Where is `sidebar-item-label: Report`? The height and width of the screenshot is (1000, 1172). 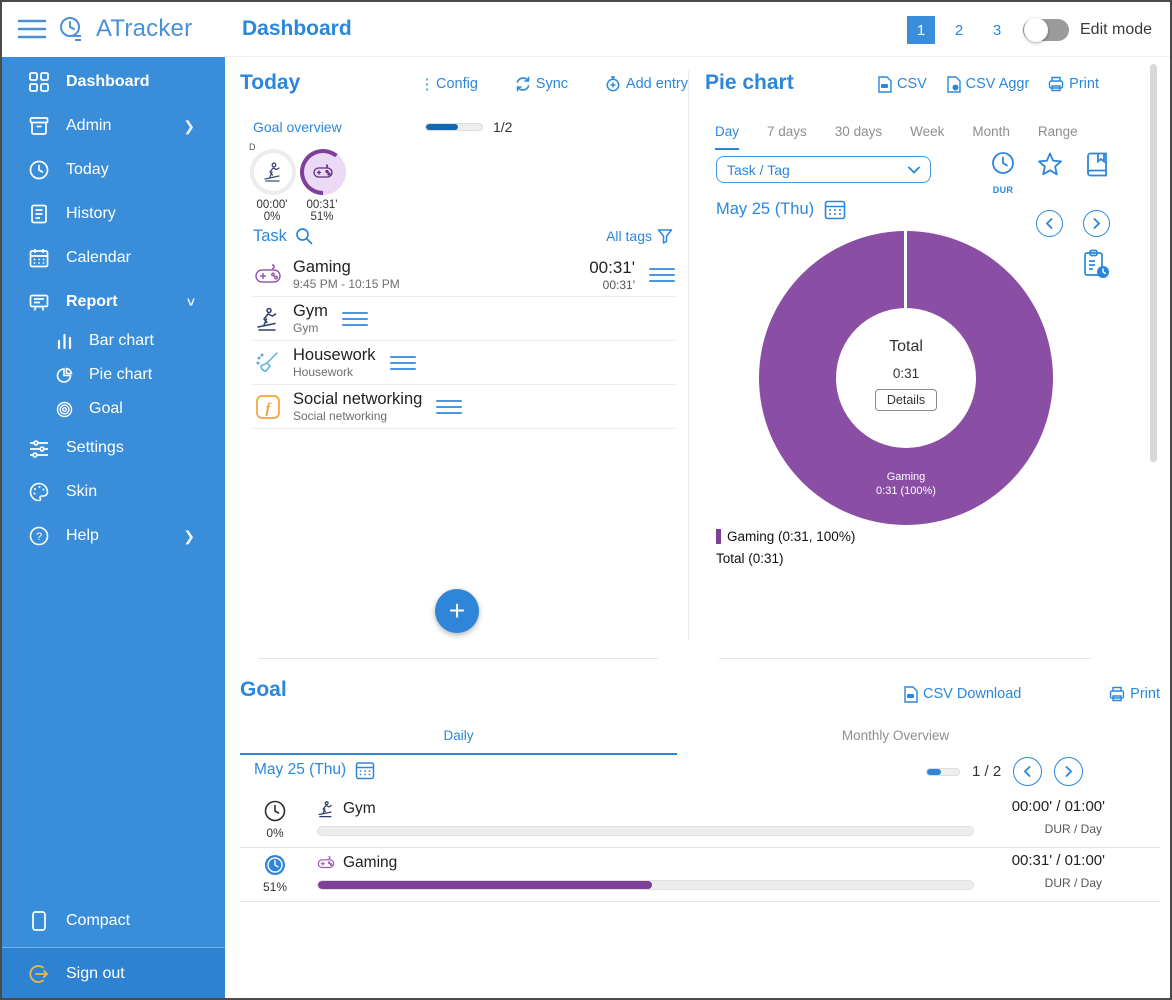
sidebar-item-label: Report is located at coordinates (92, 301).